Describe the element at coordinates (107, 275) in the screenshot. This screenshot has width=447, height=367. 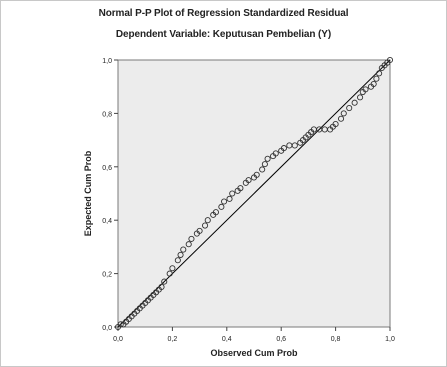
I see `y-tick-label: 0,2` at that location.